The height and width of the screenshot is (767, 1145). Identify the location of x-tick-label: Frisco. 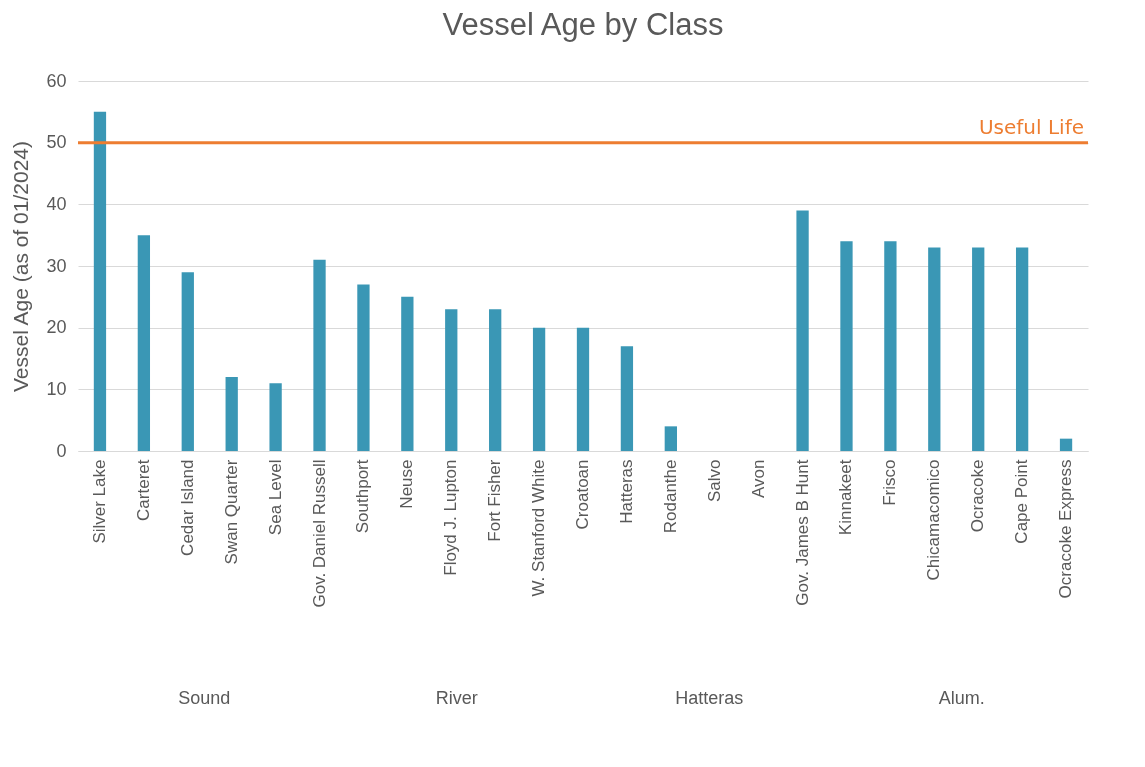
(890, 482).